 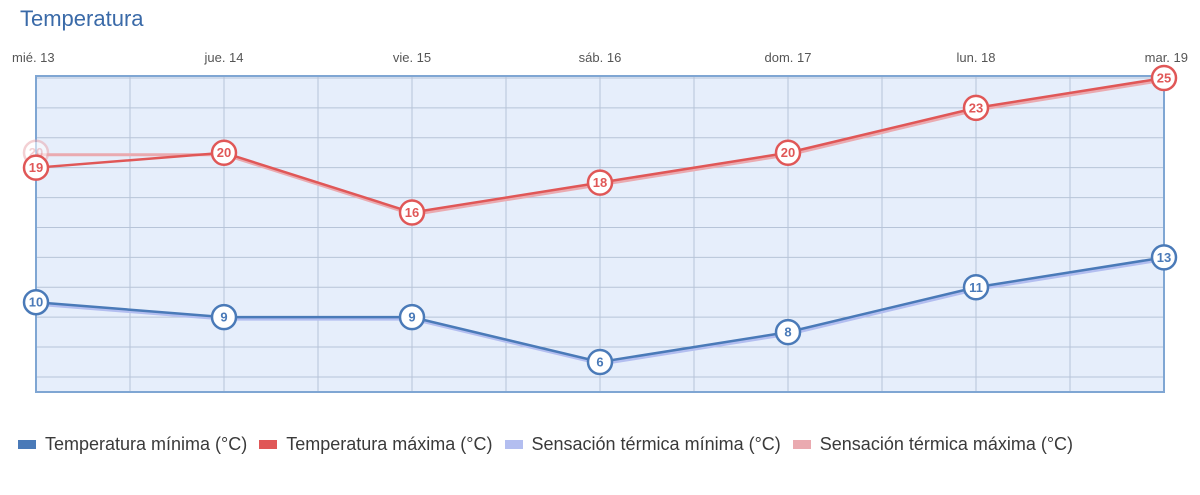 I want to click on legend-label-min-temp: Temperatura mínima (°C), so click(x=146, y=444).